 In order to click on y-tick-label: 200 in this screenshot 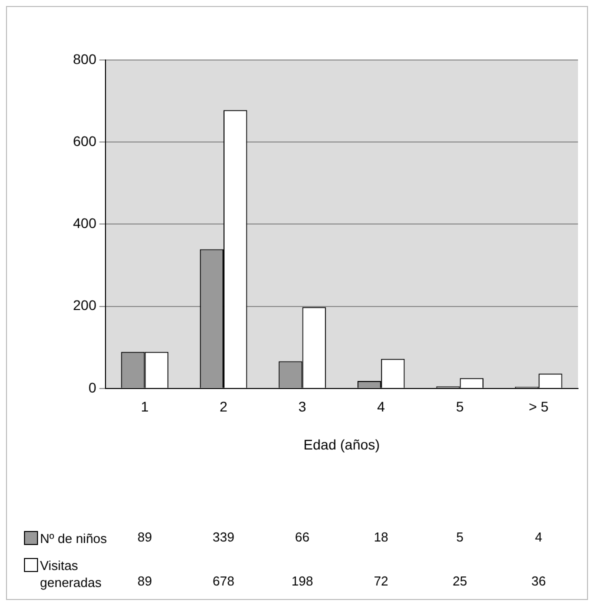, I will do `click(85, 305)`.